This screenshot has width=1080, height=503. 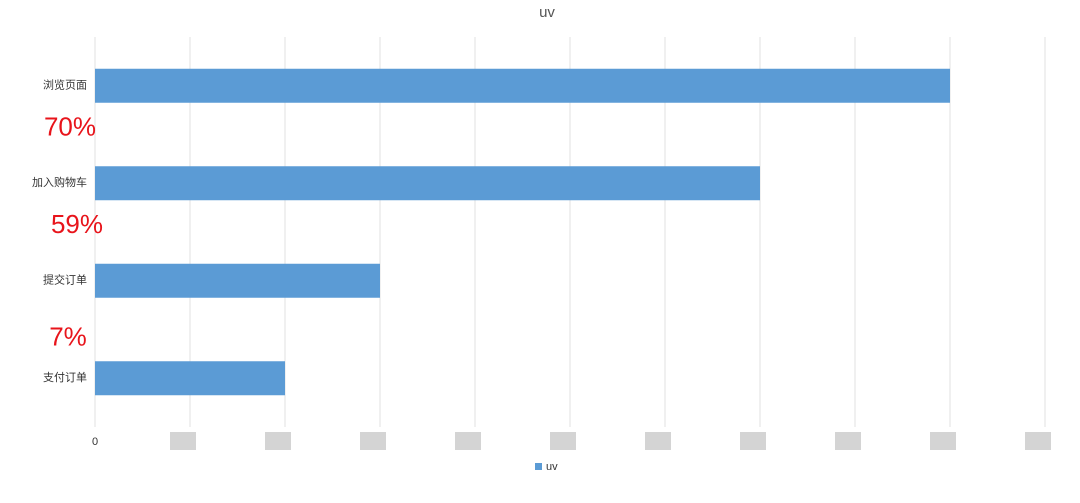 I want to click on legend-label: uv, so click(x=552, y=467).